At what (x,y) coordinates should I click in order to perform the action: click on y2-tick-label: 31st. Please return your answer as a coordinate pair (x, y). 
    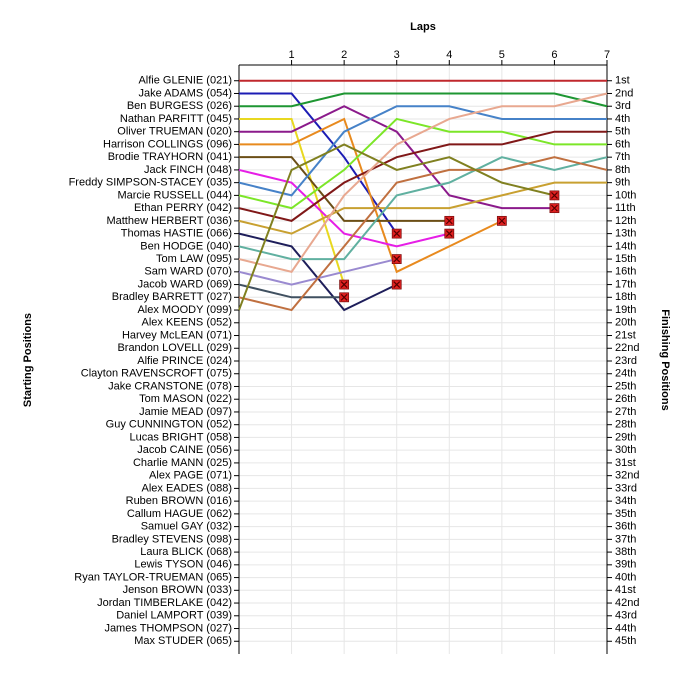
    Looking at the image, I should click on (625, 463).